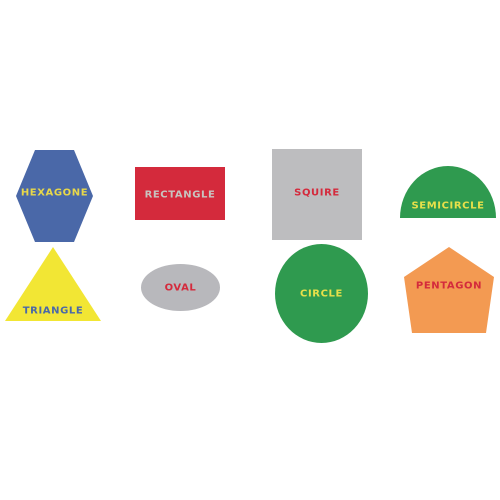 The width and height of the screenshot is (500, 500). I want to click on oval-shape: OVAL, so click(180, 287).